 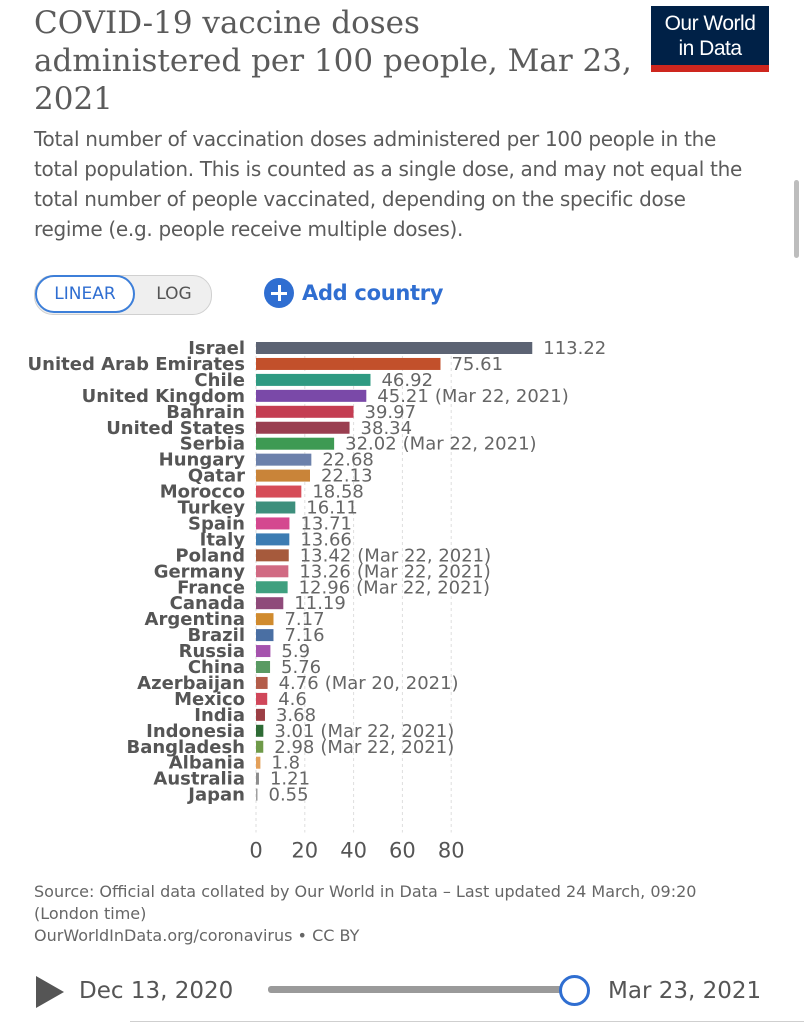 I want to click on category-label: Australia, so click(x=199, y=779).